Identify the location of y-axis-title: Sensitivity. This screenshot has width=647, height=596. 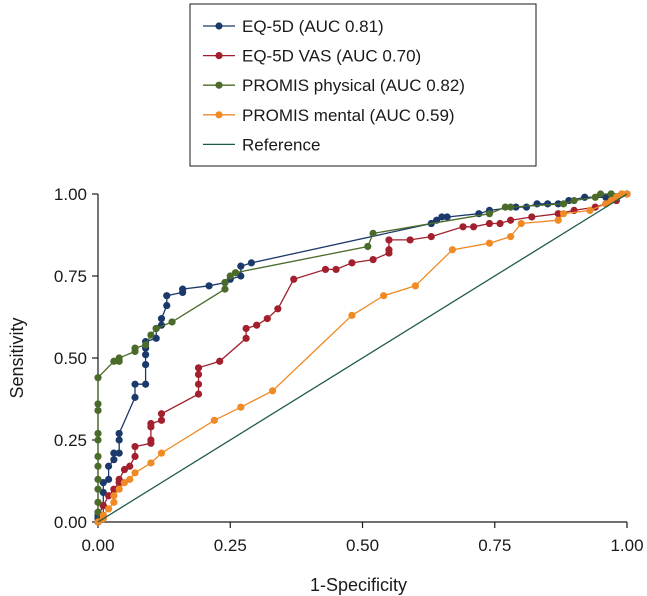
(17, 357).